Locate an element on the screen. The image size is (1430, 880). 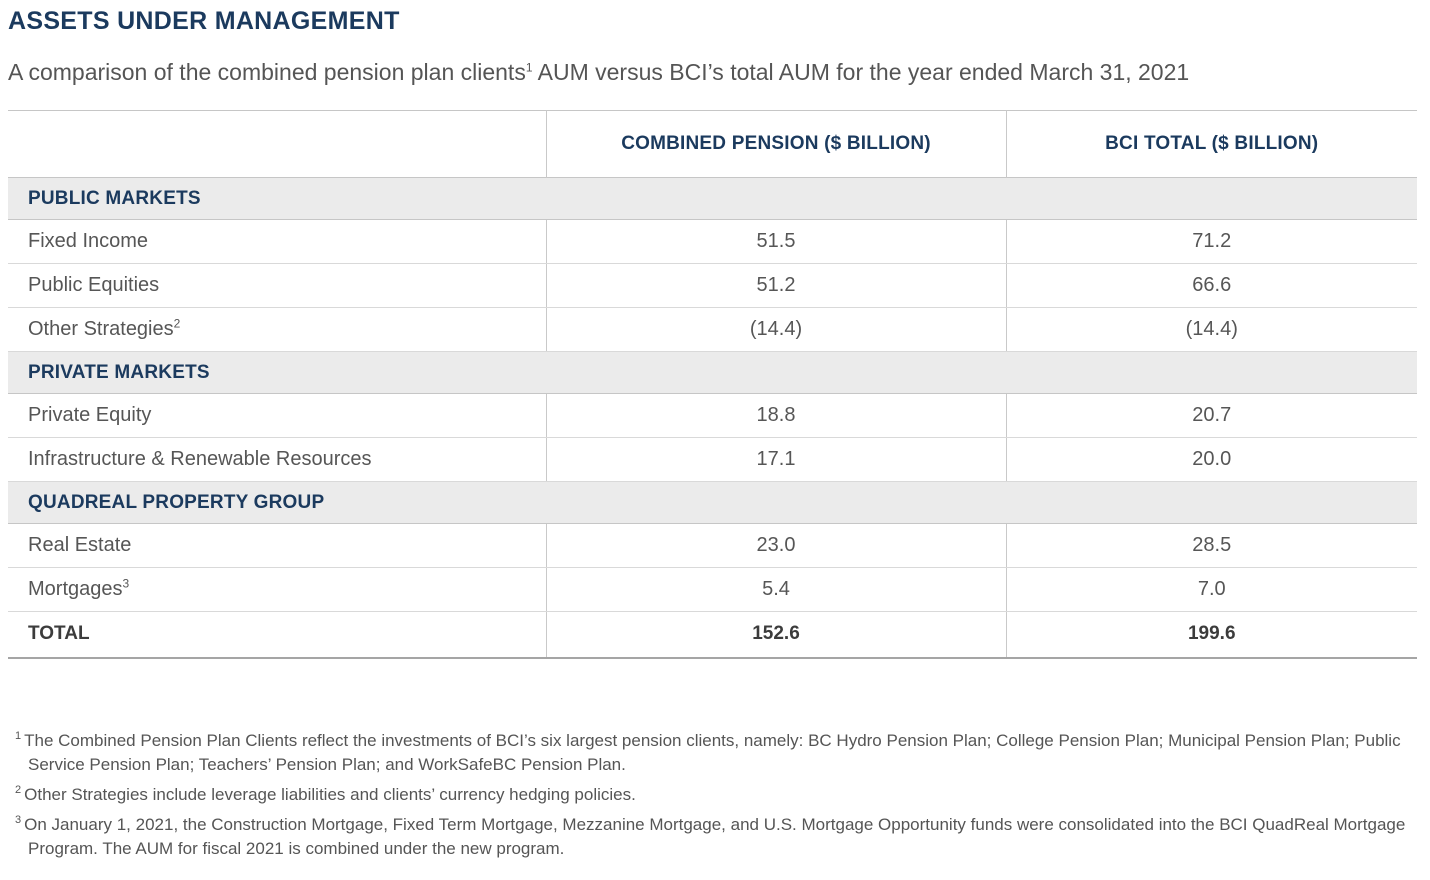
section-header-public-markets: PUBLIC MARKETS is located at coordinates (712, 198).